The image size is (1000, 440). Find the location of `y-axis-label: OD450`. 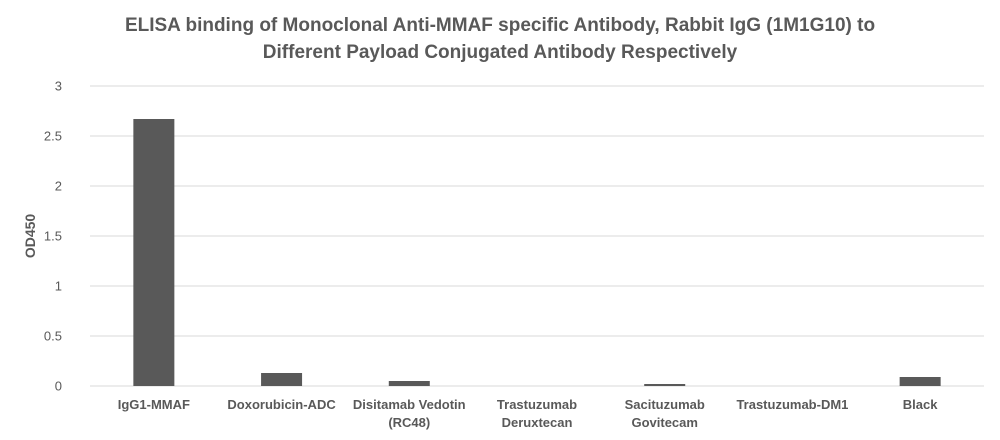

y-axis-label: OD450 is located at coordinates (30, 236).